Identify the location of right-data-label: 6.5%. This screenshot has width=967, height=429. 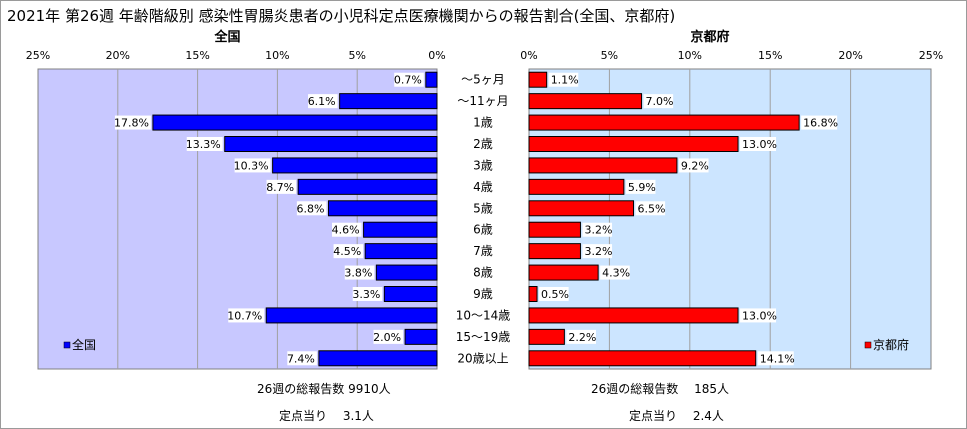
(652, 208).